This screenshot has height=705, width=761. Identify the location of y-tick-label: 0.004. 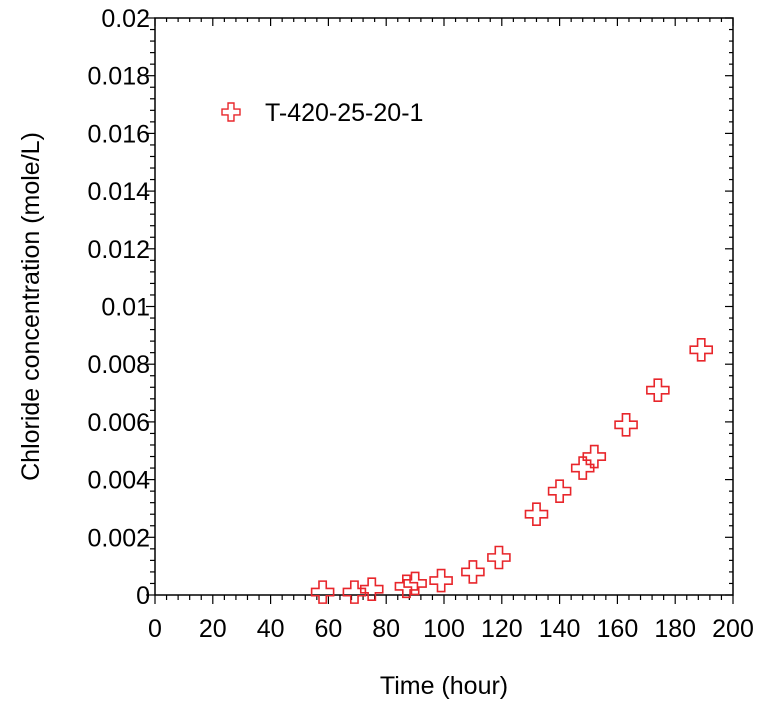
(118, 481).